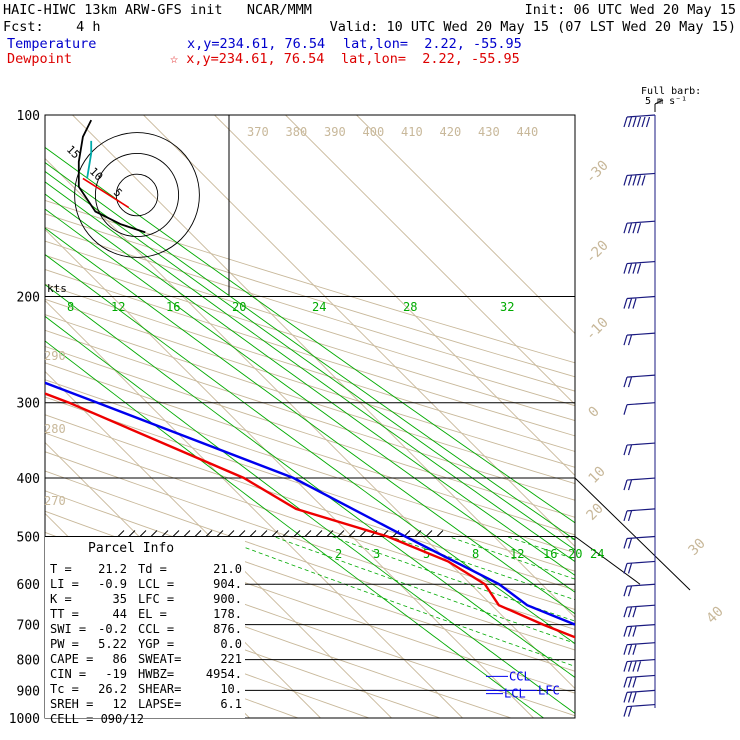 The image size is (740, 740). Describe the element at coordinates (112, 569) in the screenshot. I see `parcel-info-value: 21.2` at that location.